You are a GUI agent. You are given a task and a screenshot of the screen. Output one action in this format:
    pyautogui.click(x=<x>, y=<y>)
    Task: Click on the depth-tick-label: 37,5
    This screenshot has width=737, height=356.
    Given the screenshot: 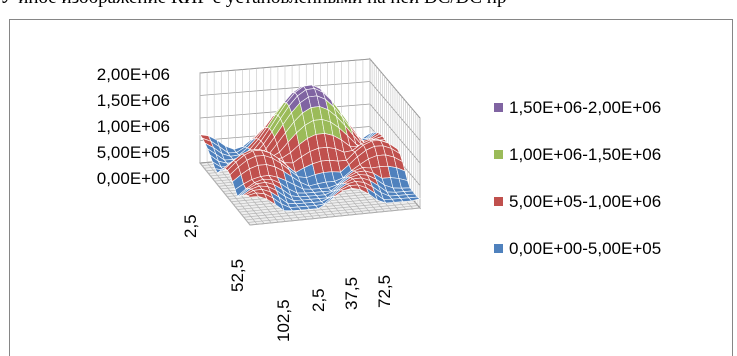 What is the action you would take?
    pyautogui.click(x=351, y=293)
    